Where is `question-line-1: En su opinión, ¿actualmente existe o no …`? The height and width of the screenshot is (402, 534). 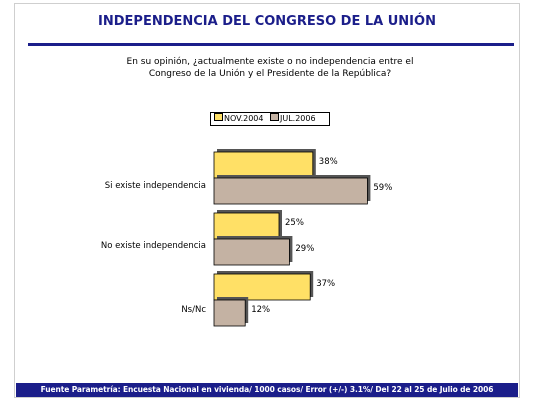 question-line-1: En su opinión, ¿actualmente existe o no … is located at coordinates (270, 62).